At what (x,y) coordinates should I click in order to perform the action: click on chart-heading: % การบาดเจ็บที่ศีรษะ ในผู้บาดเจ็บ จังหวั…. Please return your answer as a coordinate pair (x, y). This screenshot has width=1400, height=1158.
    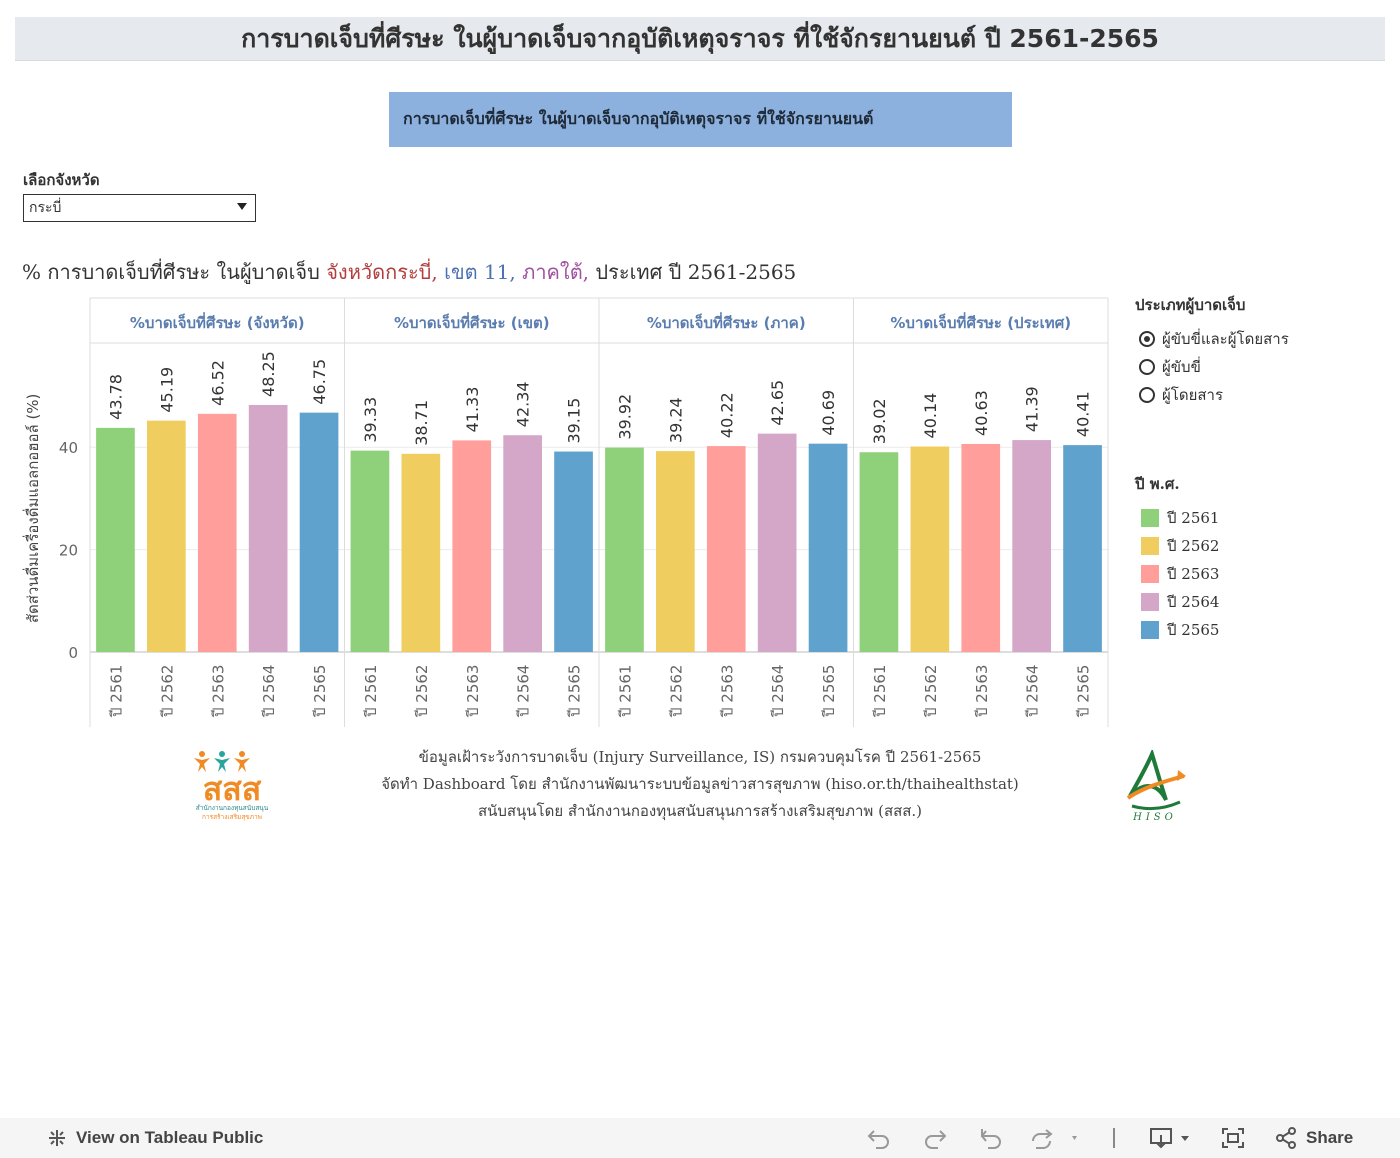
    Looking at the image, I should click on (409, 272).